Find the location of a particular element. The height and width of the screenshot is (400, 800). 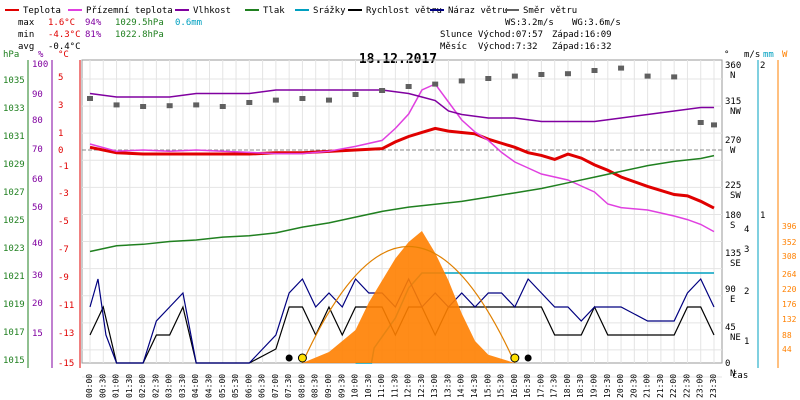

dir-tick-0: 360 is located at coordinates (733, 66).